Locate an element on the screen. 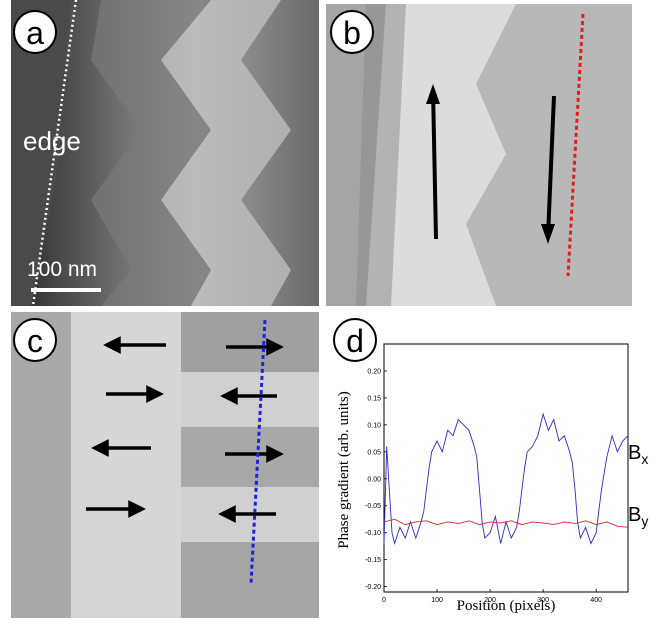  series-label-bx: Bx is located at coordinates (638, 454).